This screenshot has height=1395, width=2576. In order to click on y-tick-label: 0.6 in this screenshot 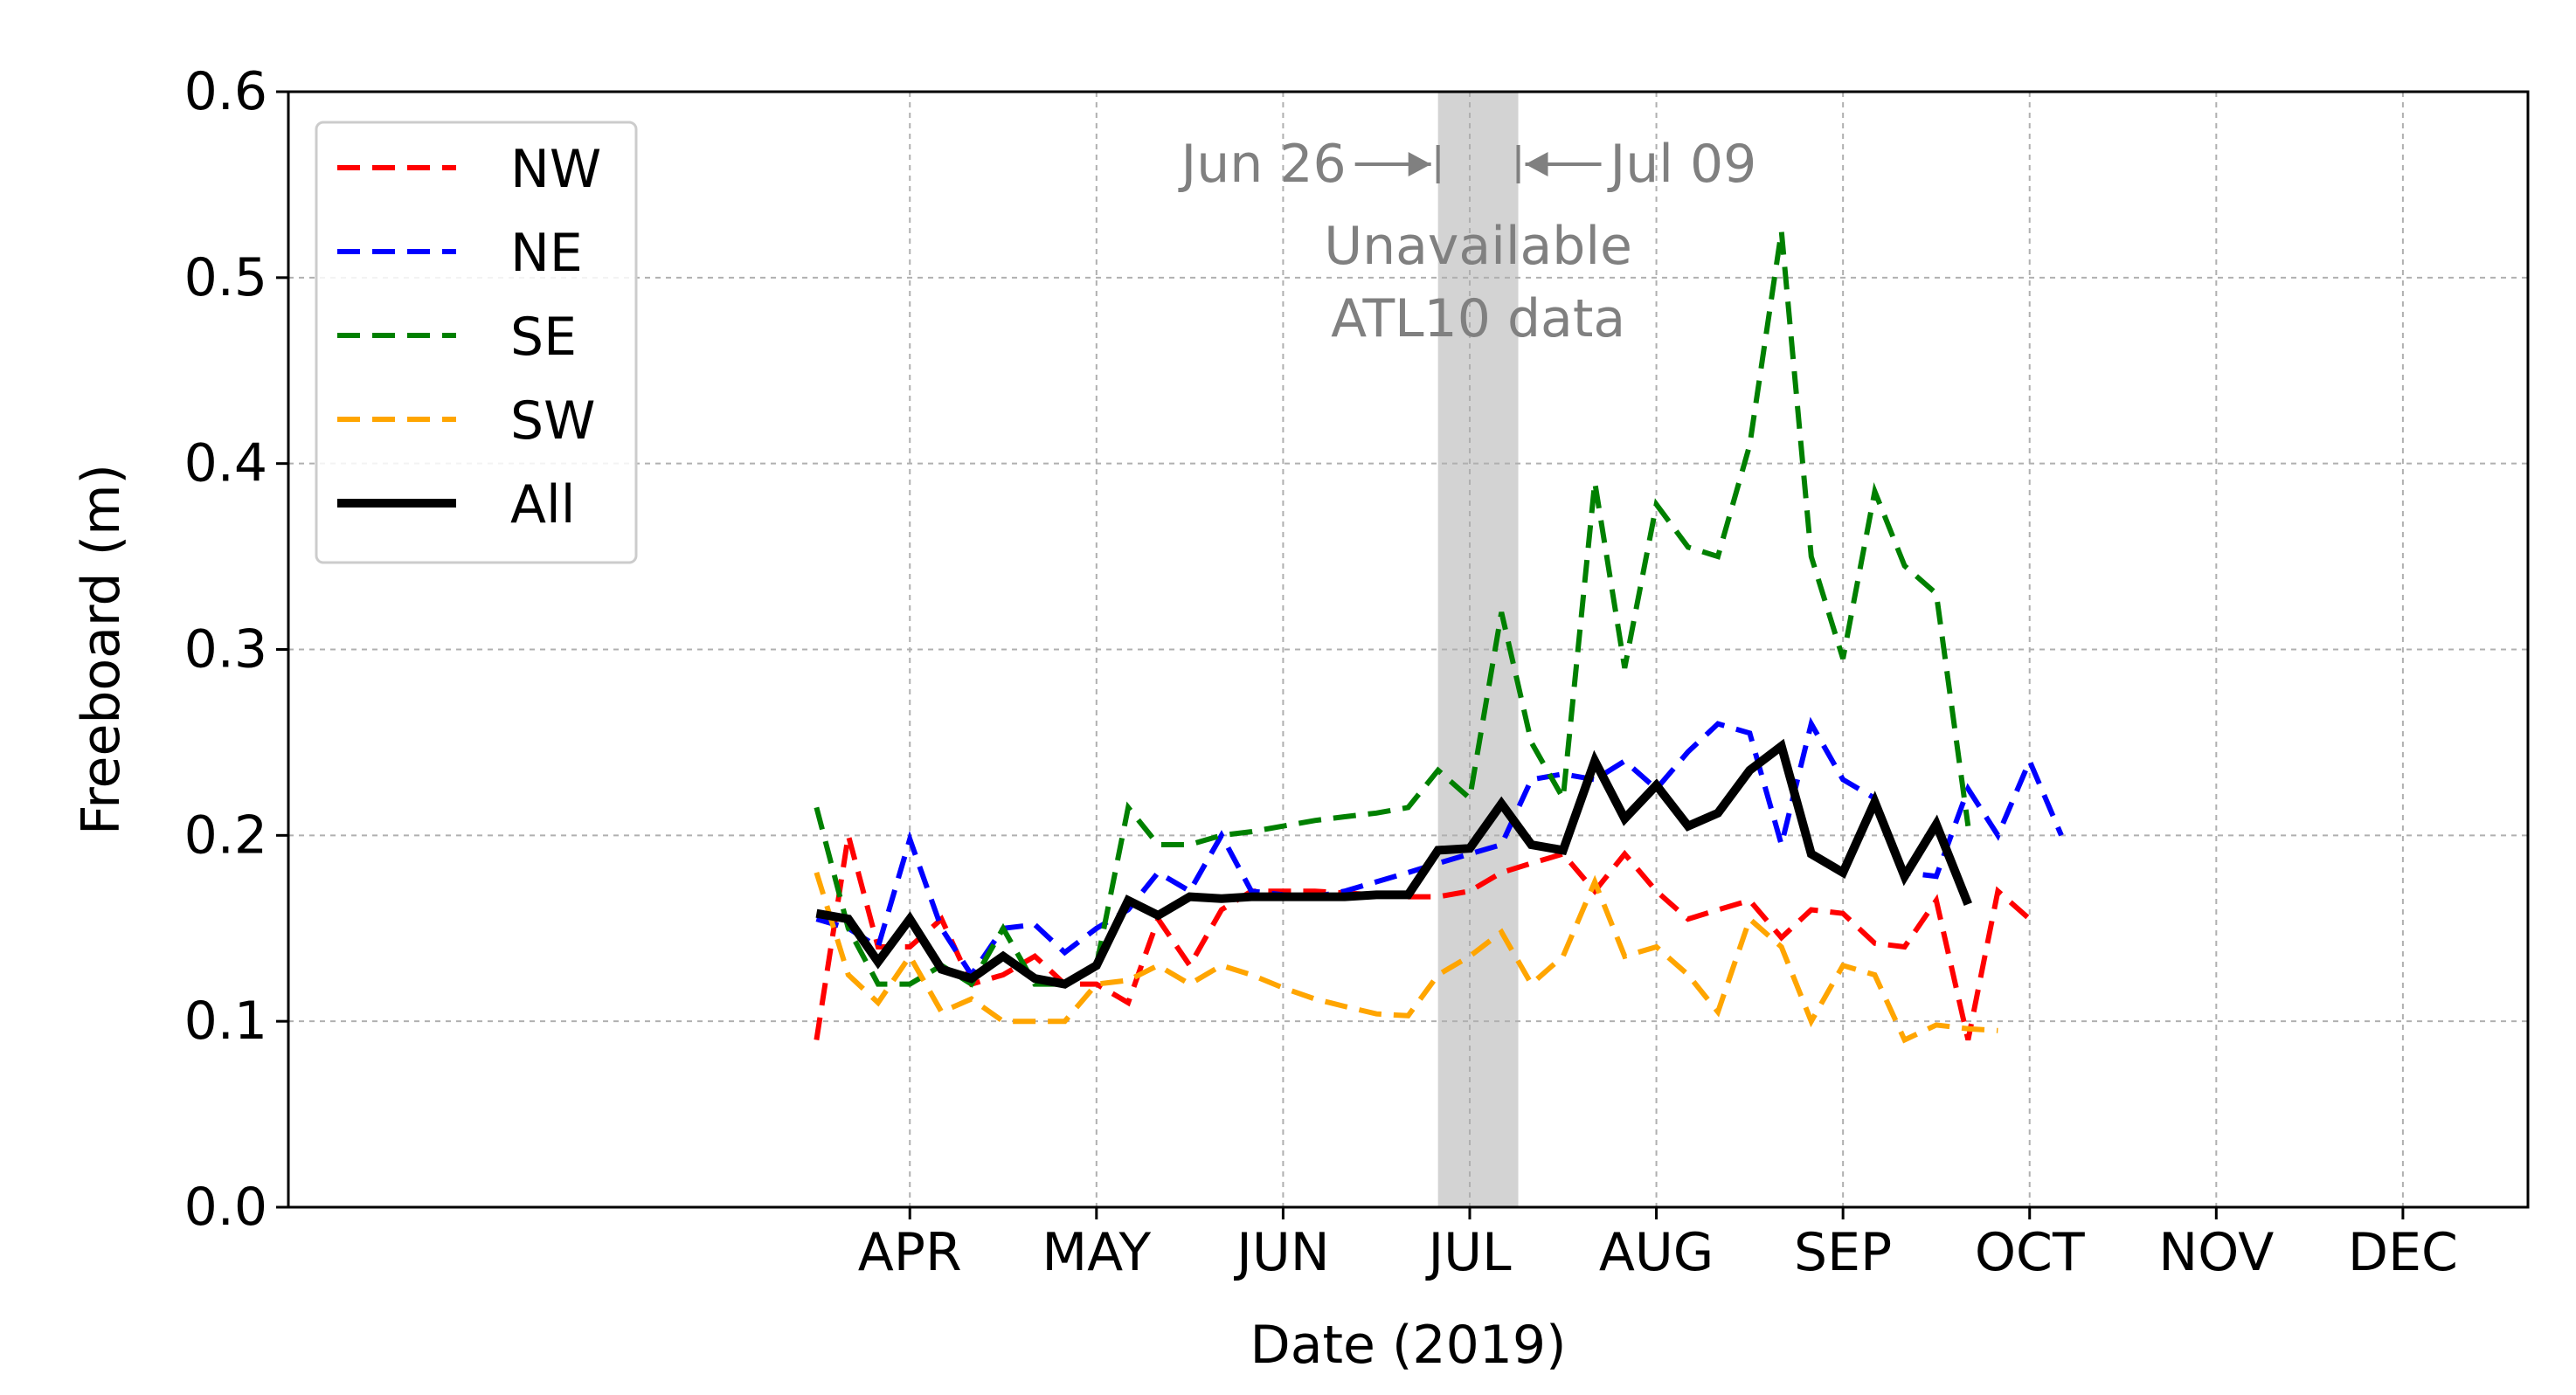, I will do `click(225, 91)`.